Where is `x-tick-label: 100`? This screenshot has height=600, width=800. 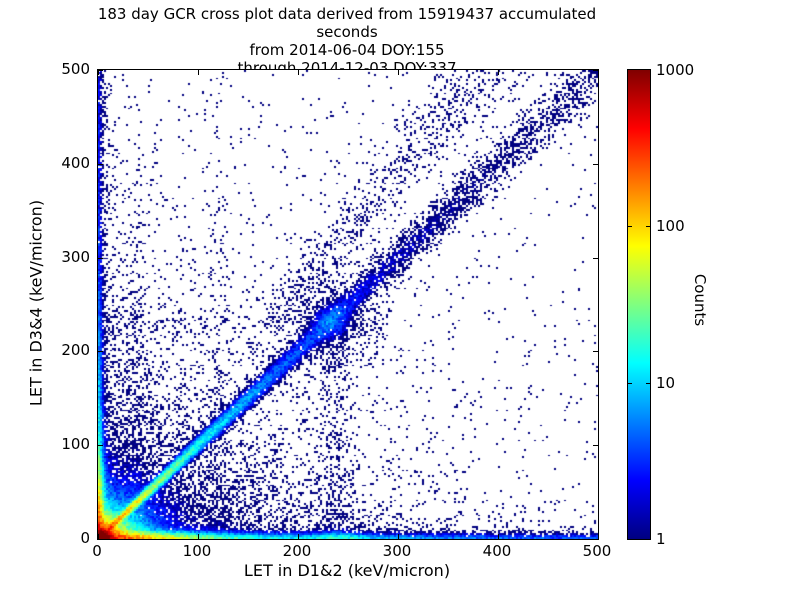 x-tick-label: 100 is located at coordinates (197, 551).